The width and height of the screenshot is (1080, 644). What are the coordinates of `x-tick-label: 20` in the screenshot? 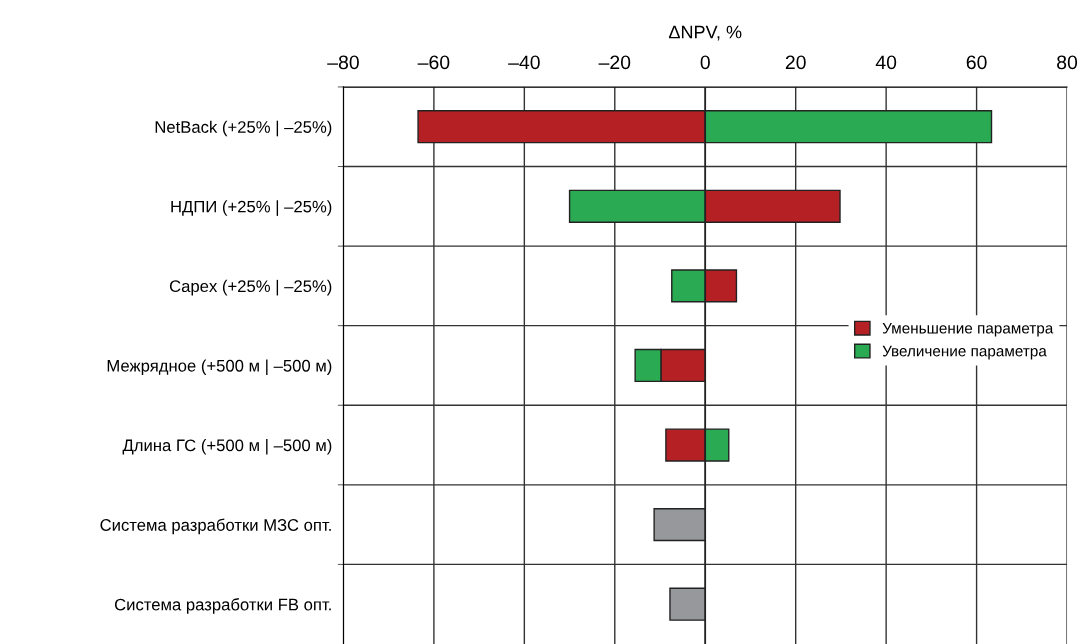 It's located at (795, 62).